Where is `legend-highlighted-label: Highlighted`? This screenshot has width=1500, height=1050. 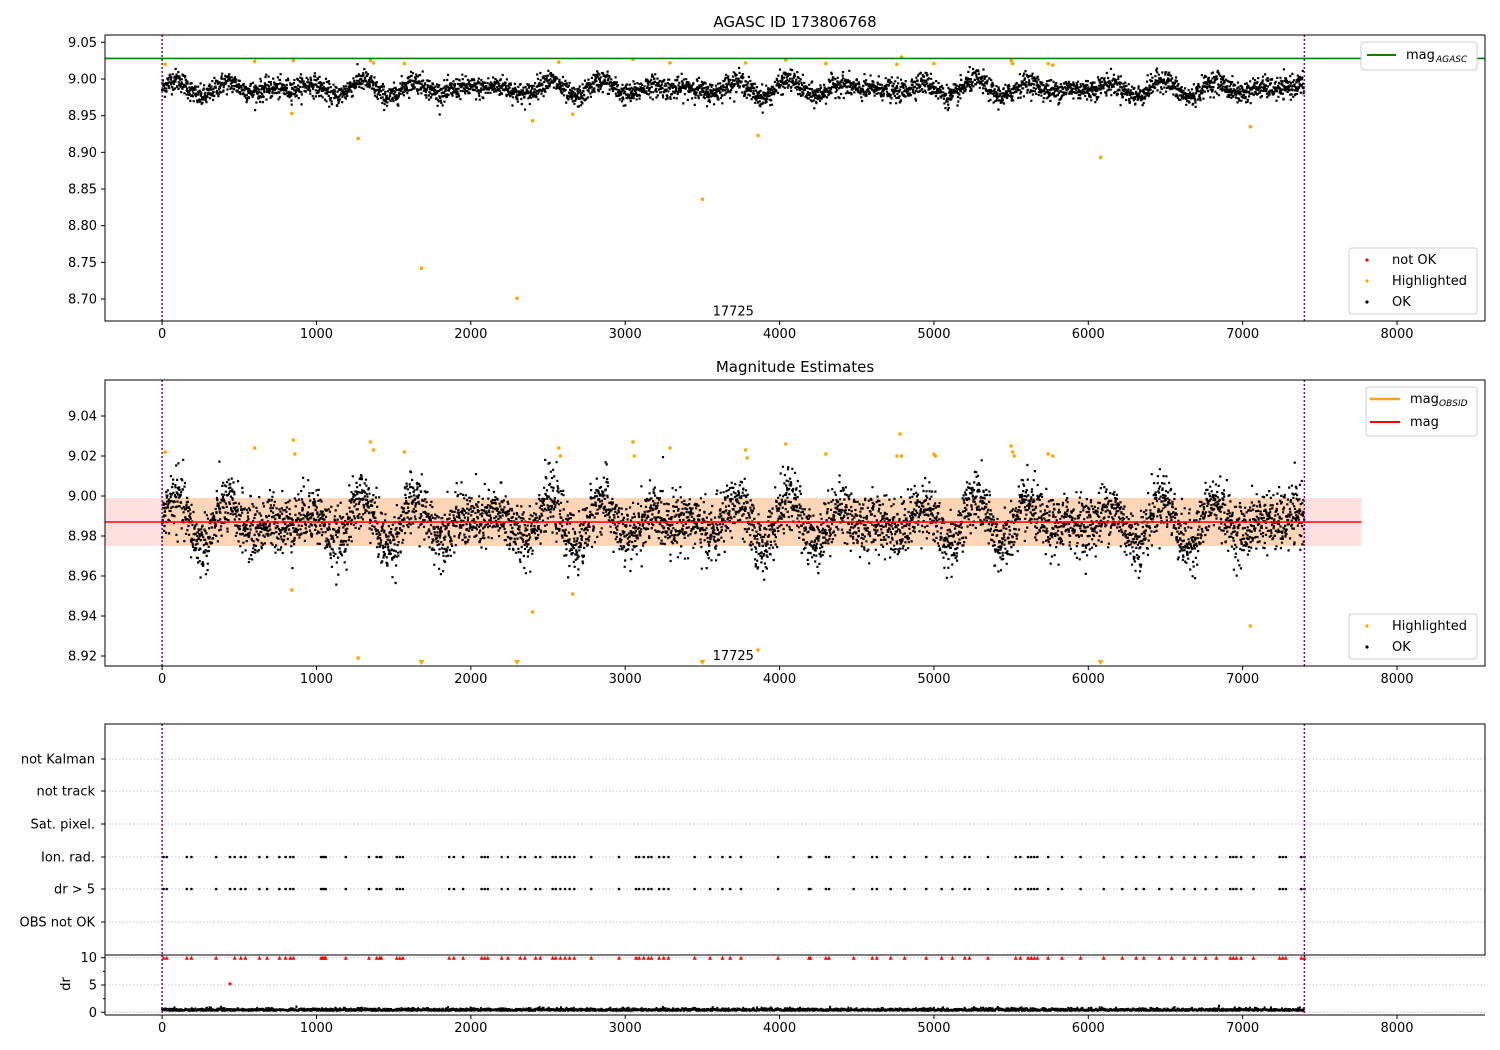 legend-highlighted-label: Highlighted is located at coordinates (1429, 281).